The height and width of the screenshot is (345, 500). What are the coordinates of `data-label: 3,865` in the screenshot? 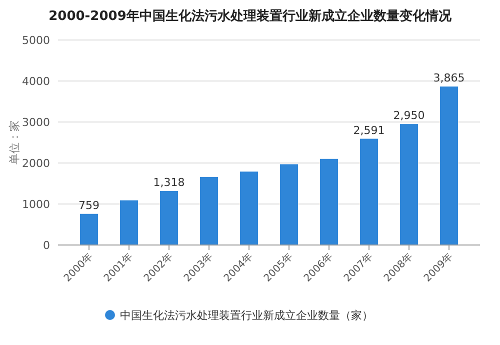 It's located at (449, 78).